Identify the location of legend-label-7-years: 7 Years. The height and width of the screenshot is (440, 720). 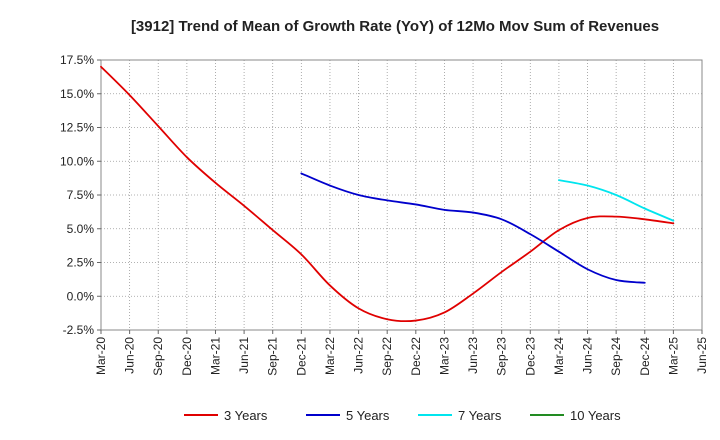
(480, 415).